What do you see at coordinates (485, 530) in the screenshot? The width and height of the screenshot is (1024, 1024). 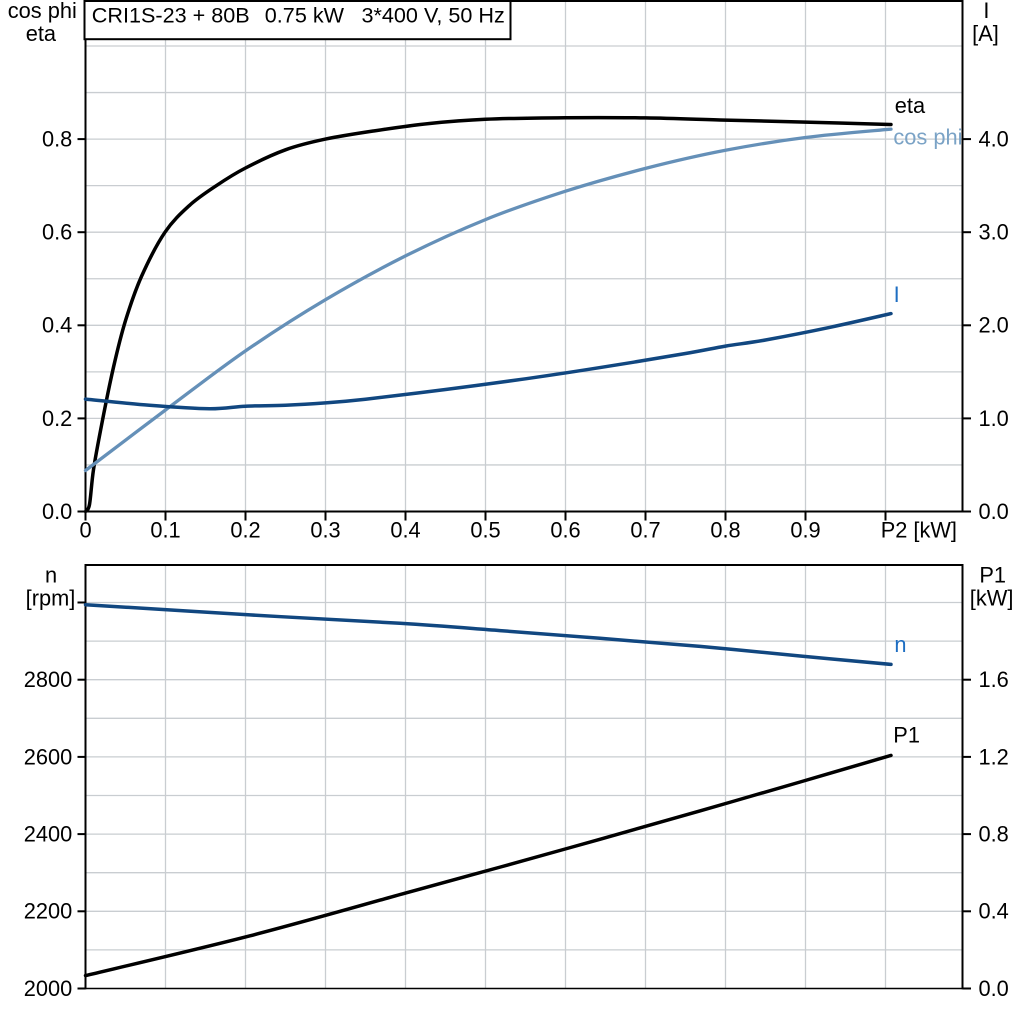 I see `svg-text: 0.5` at bounding box center [485, 530].